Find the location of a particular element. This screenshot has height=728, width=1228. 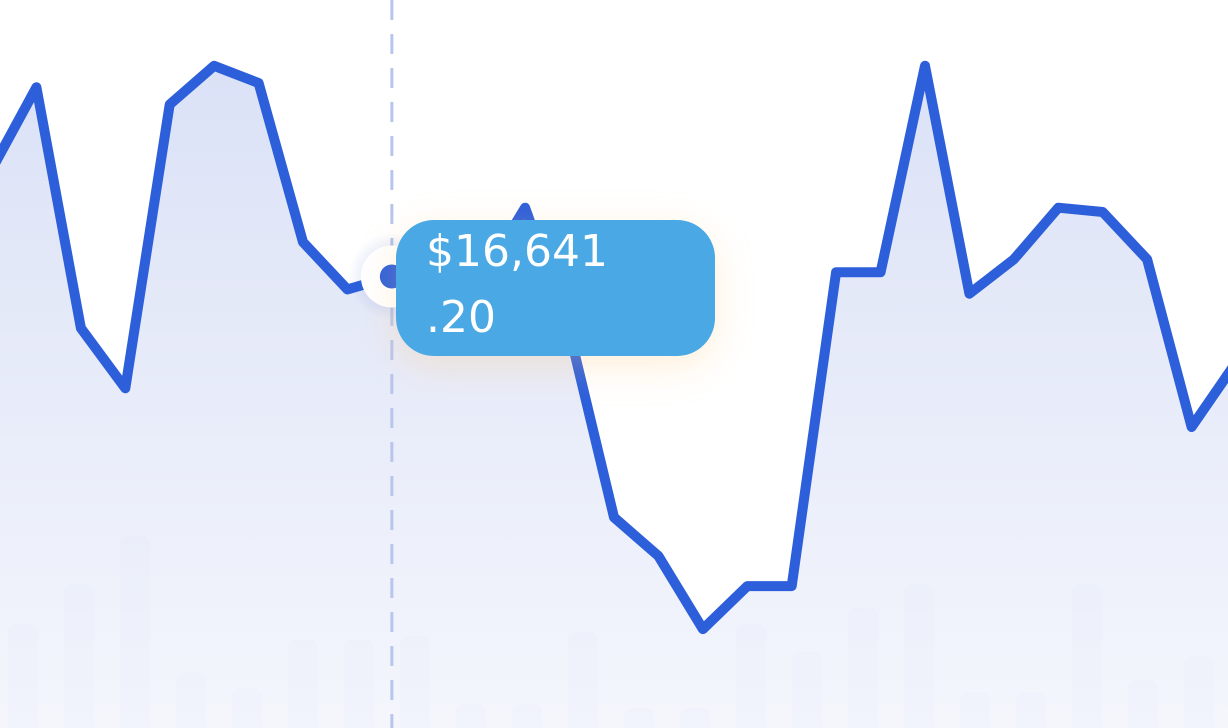

tooltip-value-line-1: $16,641 is located at coordinates (517, 251).